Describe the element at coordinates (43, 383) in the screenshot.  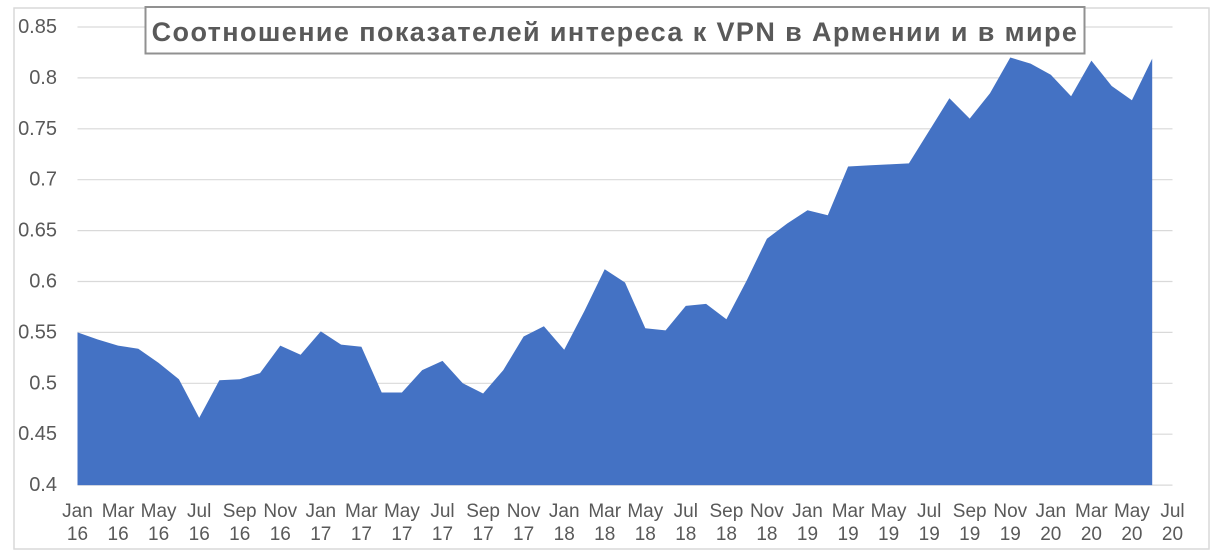
I see `svg-text: 0.5` at that location.